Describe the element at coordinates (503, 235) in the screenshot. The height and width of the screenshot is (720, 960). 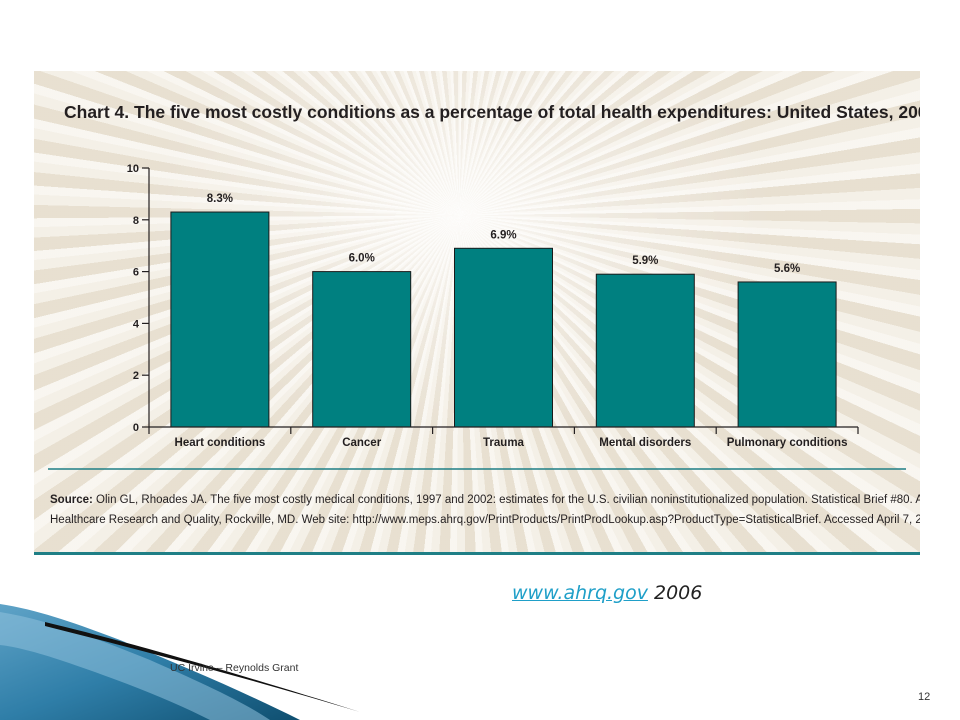
I see `data-label: 6.9%` at that location.